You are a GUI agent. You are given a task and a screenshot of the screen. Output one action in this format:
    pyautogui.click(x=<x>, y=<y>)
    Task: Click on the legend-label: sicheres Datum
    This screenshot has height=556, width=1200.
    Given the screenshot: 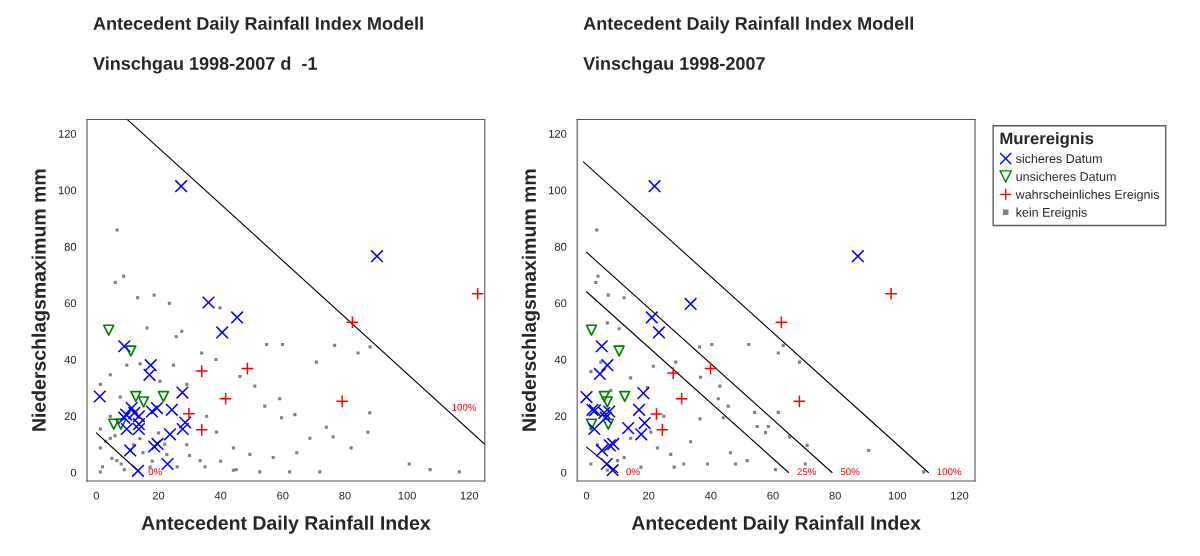 What is the action you would take?
    pyautogui.click(x=1059, y=158)
    